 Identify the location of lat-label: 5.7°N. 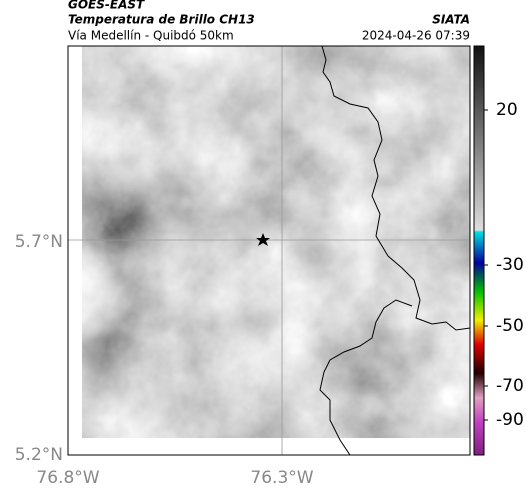
(39, 242).